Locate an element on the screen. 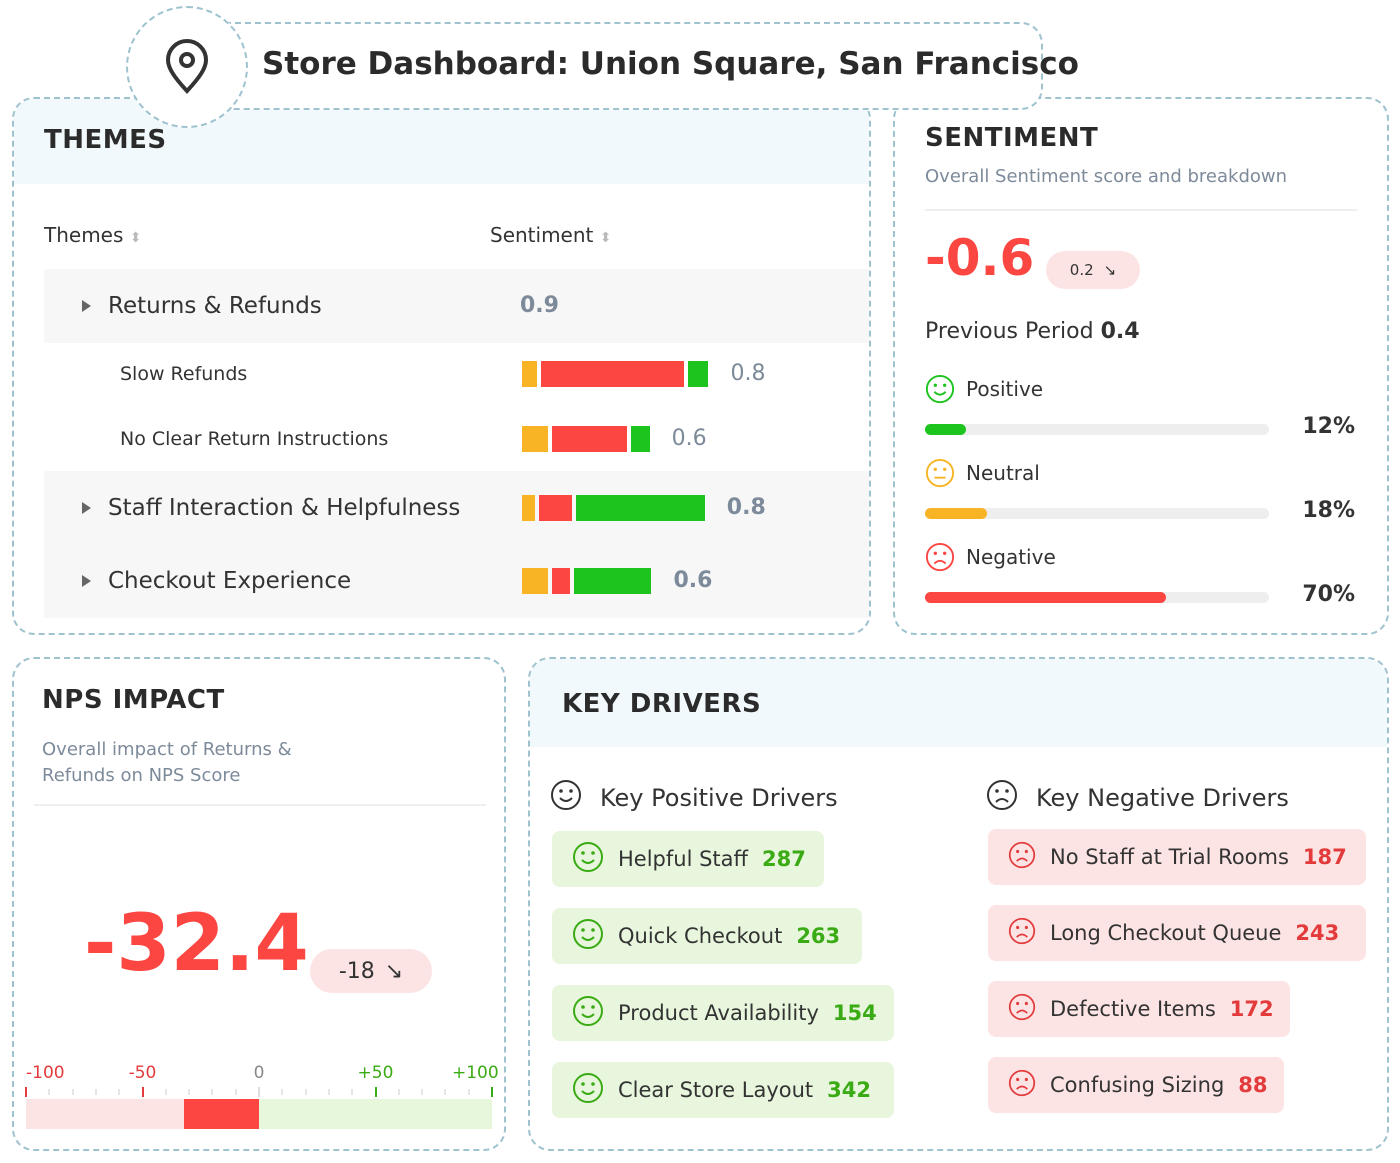 This screenshot has width=1400, height=1163. delta-value: -18 is located at coordinates (356, 971).